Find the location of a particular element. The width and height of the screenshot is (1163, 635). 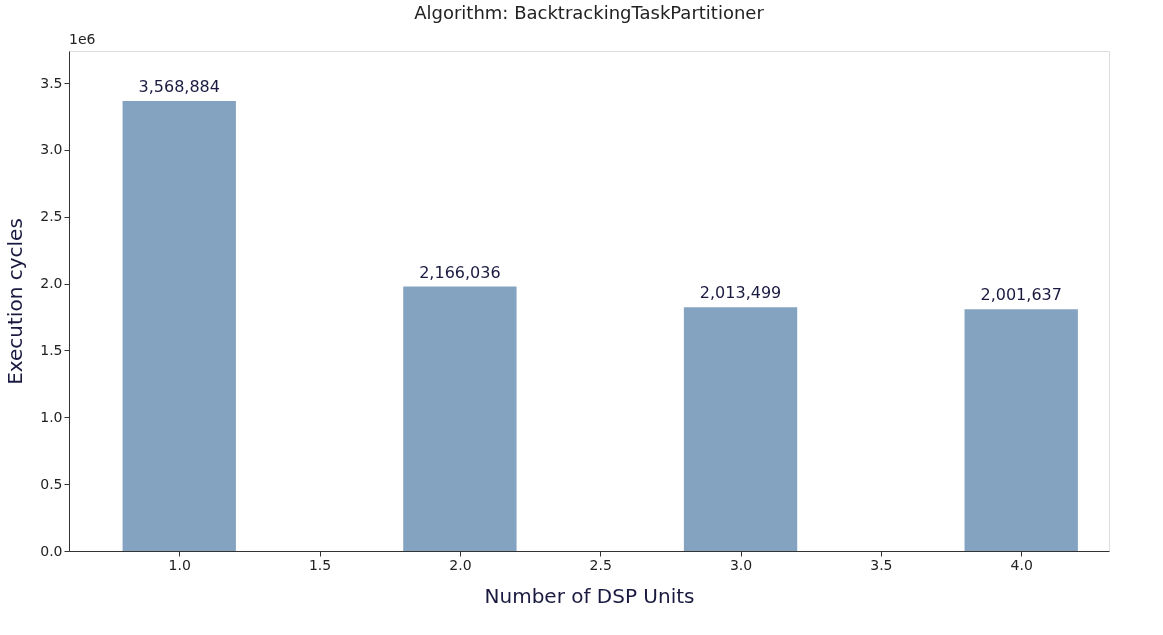

x-axis-title: Number of DSP Units is located at coordinates (589, 595).